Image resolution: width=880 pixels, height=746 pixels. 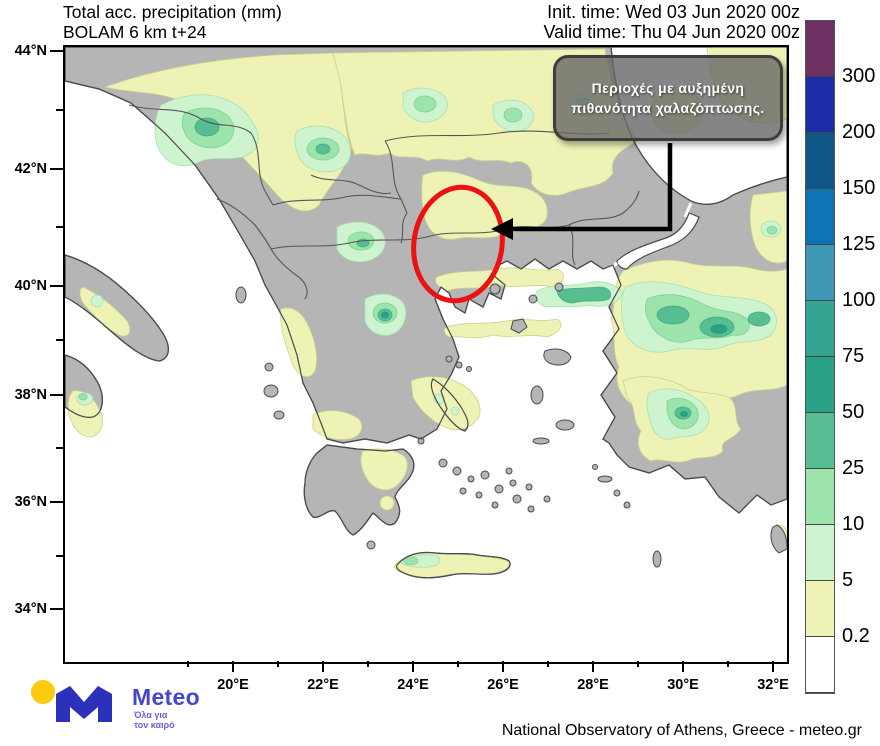 I want to click on colorbar-tick-label: 50, so click(x=853, y=412).